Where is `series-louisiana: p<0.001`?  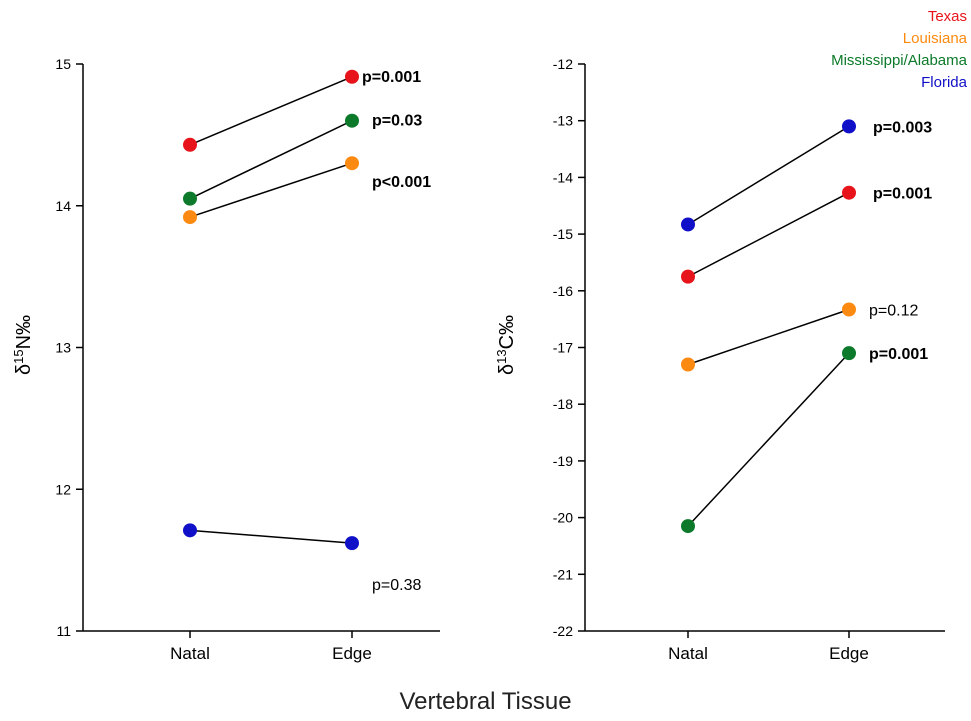 series-louisiana: p<0.001 is located at coordinates (307, 190).